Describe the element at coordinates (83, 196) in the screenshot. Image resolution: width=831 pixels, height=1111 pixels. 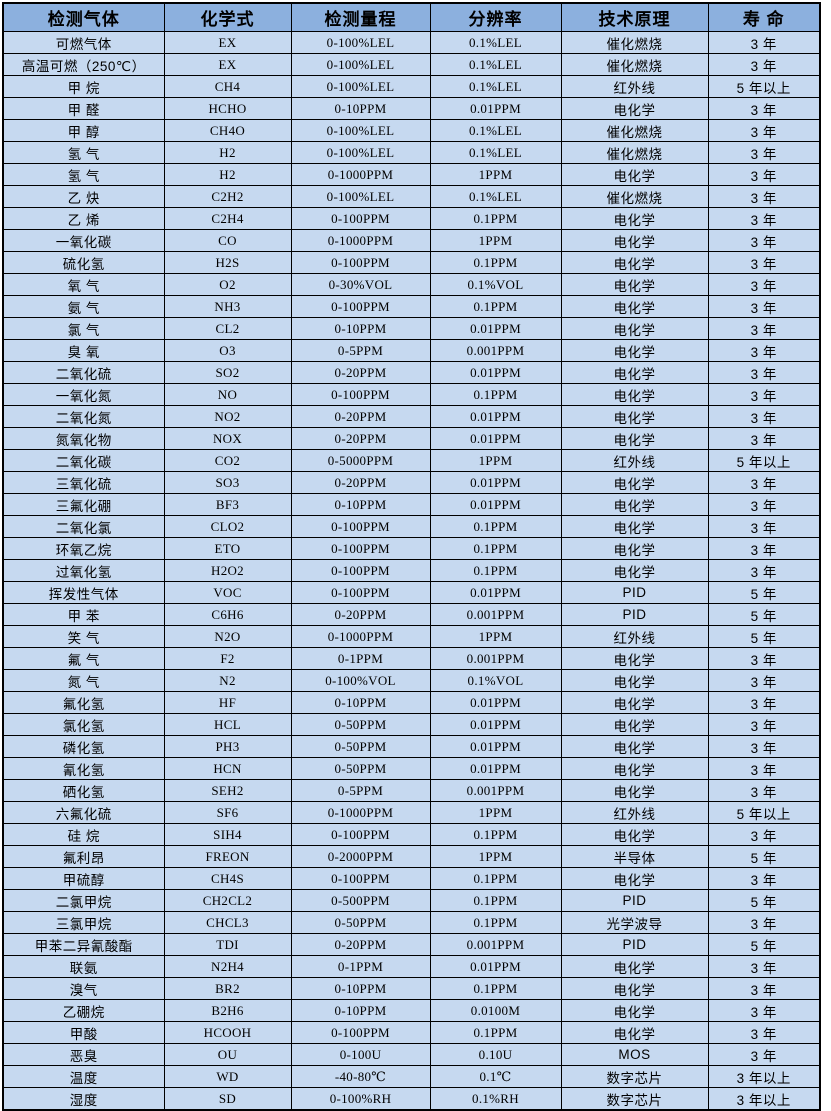
I see `cell-name: 乙 炔` at that location.